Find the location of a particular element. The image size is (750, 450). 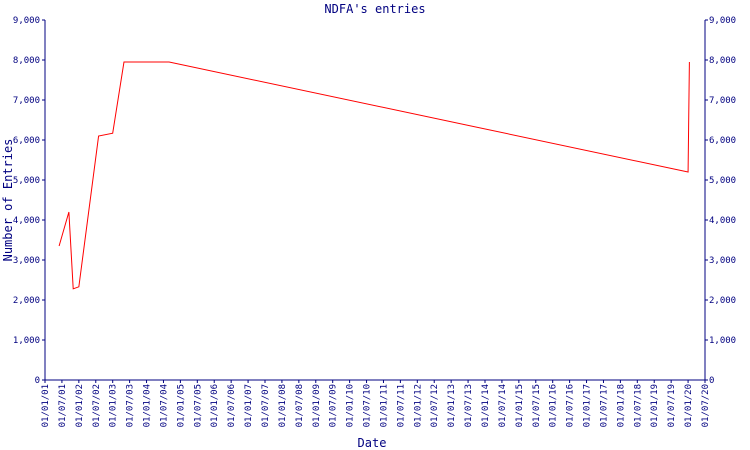

x-tick-label: 01/07/16 is located at coordinates (571, 405).